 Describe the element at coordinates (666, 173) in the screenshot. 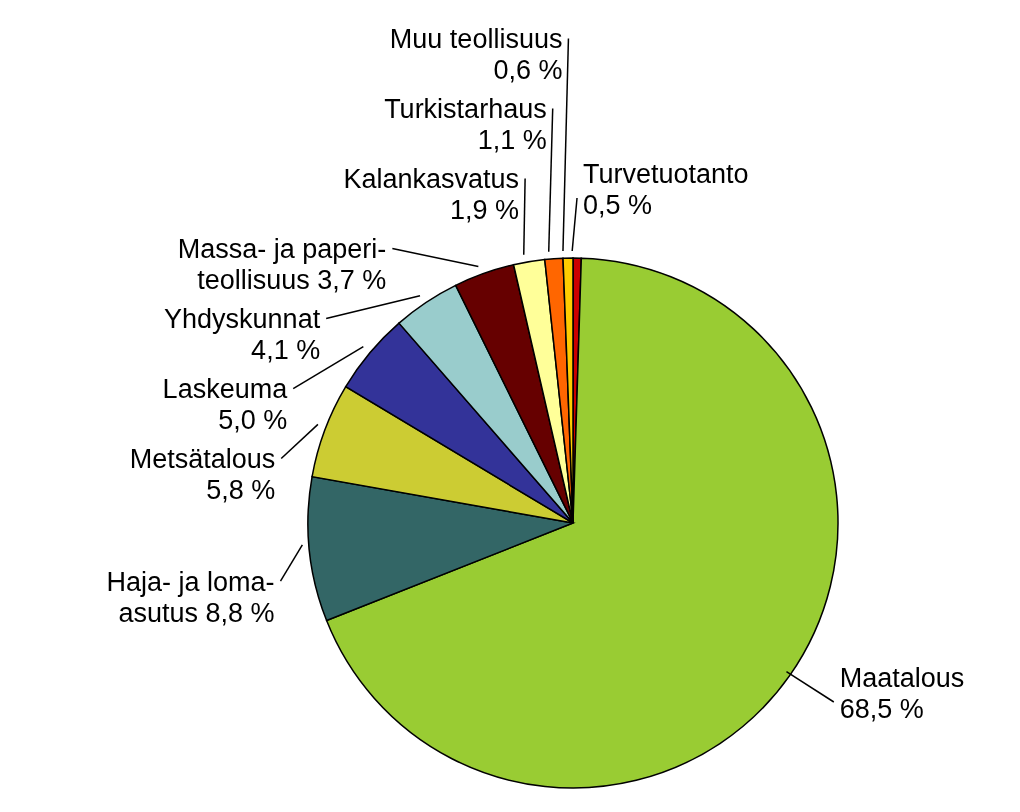

I see `slice-label: Turvetuotanto` at that location.